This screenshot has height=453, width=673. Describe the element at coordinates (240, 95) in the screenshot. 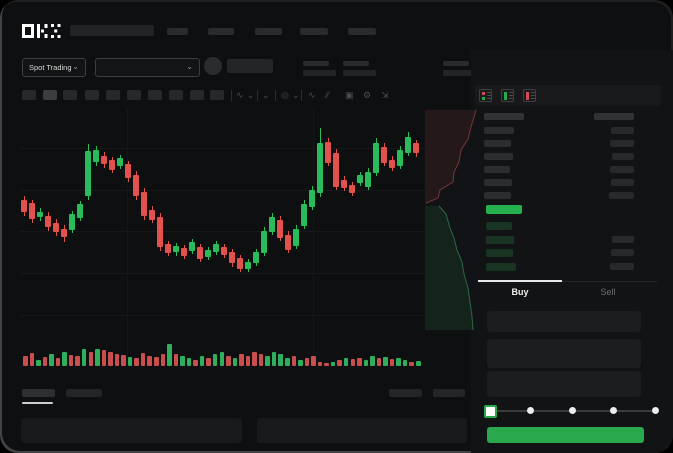

I see `candle-style-icon: ∿` at that location.